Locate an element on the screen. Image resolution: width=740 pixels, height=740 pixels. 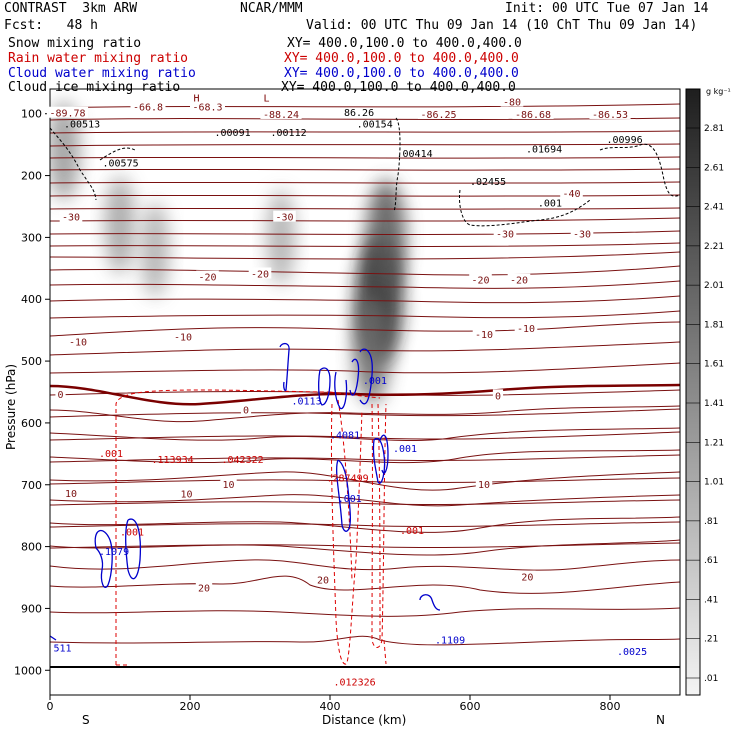
colorbar-gradient is located at coordinates (693, 392).